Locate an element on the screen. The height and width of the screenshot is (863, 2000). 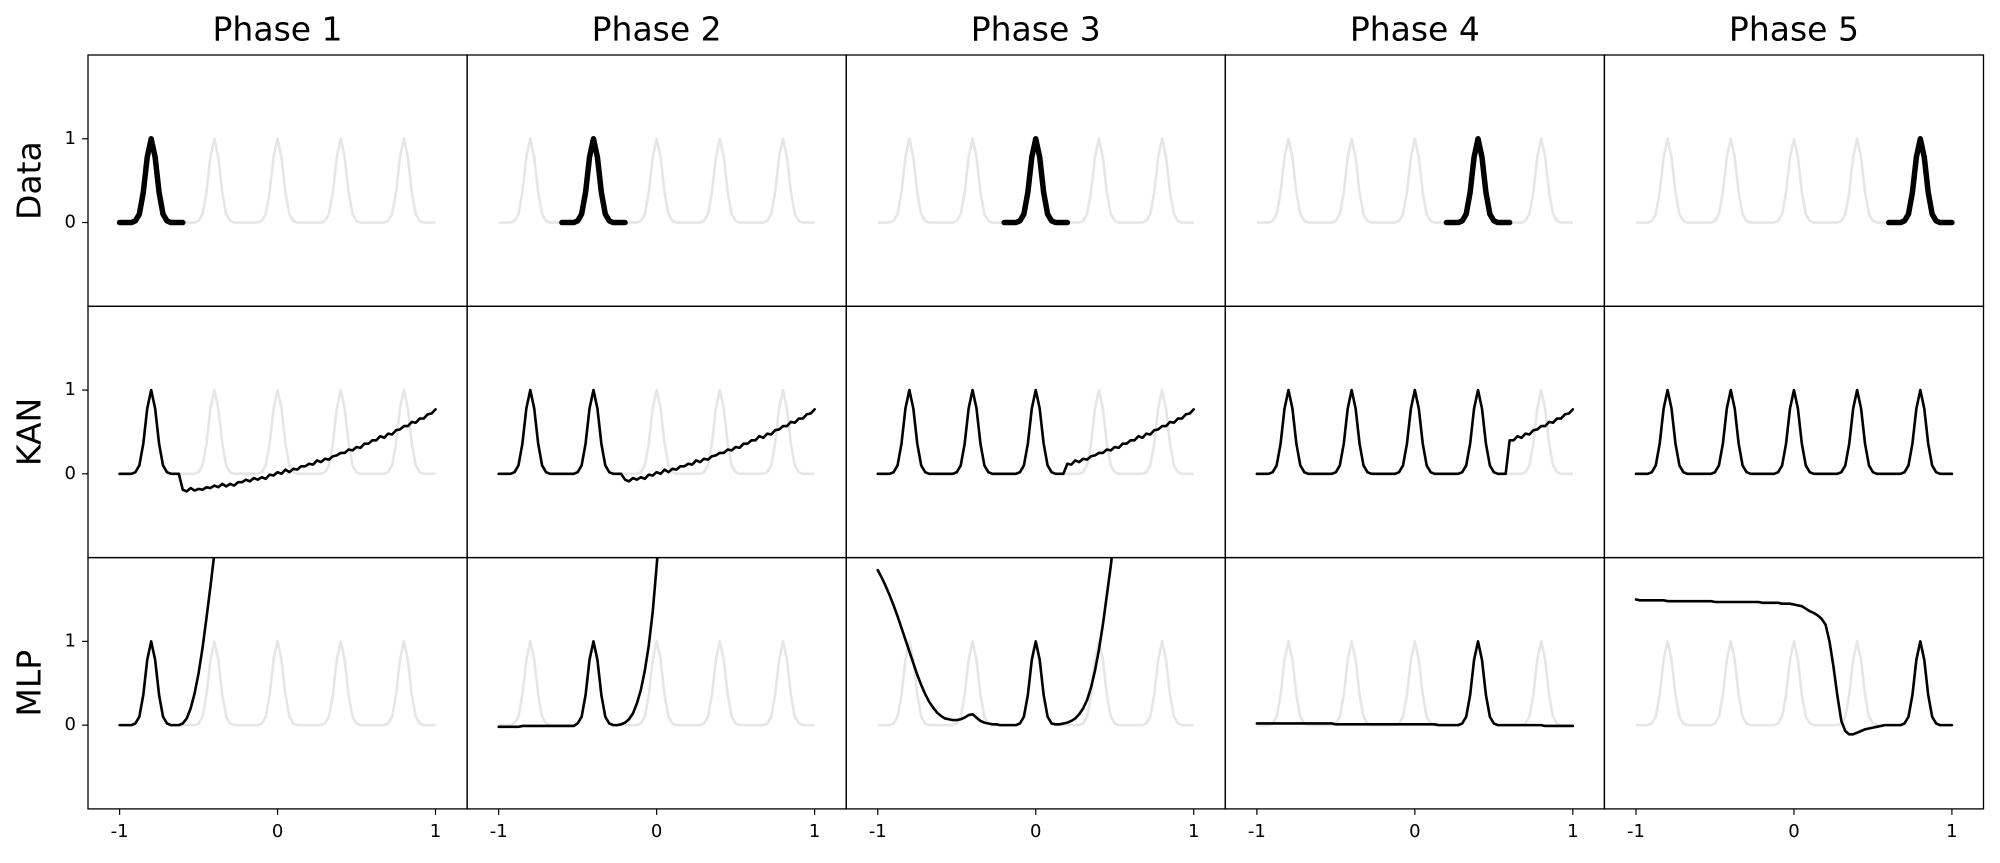
column-title: Phase 4 is located at coordinates (1415, 29).